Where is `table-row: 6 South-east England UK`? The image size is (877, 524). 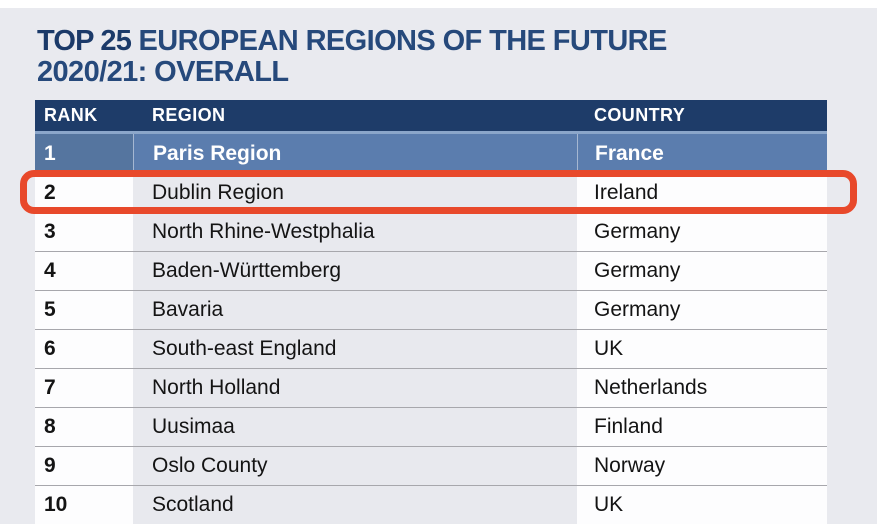 table-row: 6 South-east England UK is located at coordinates (431, 348).